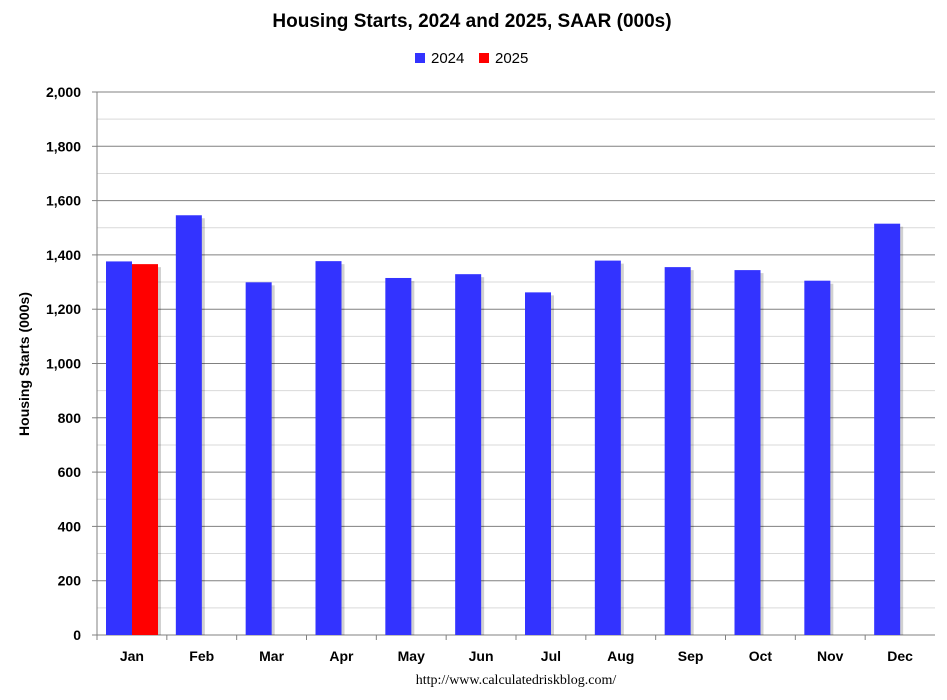 This screenshot has width=947, height=700. What do you see at coordinates (328, 448) in the screenshot?
I see `bar-2024-apr` at bounding box center [328, 448].